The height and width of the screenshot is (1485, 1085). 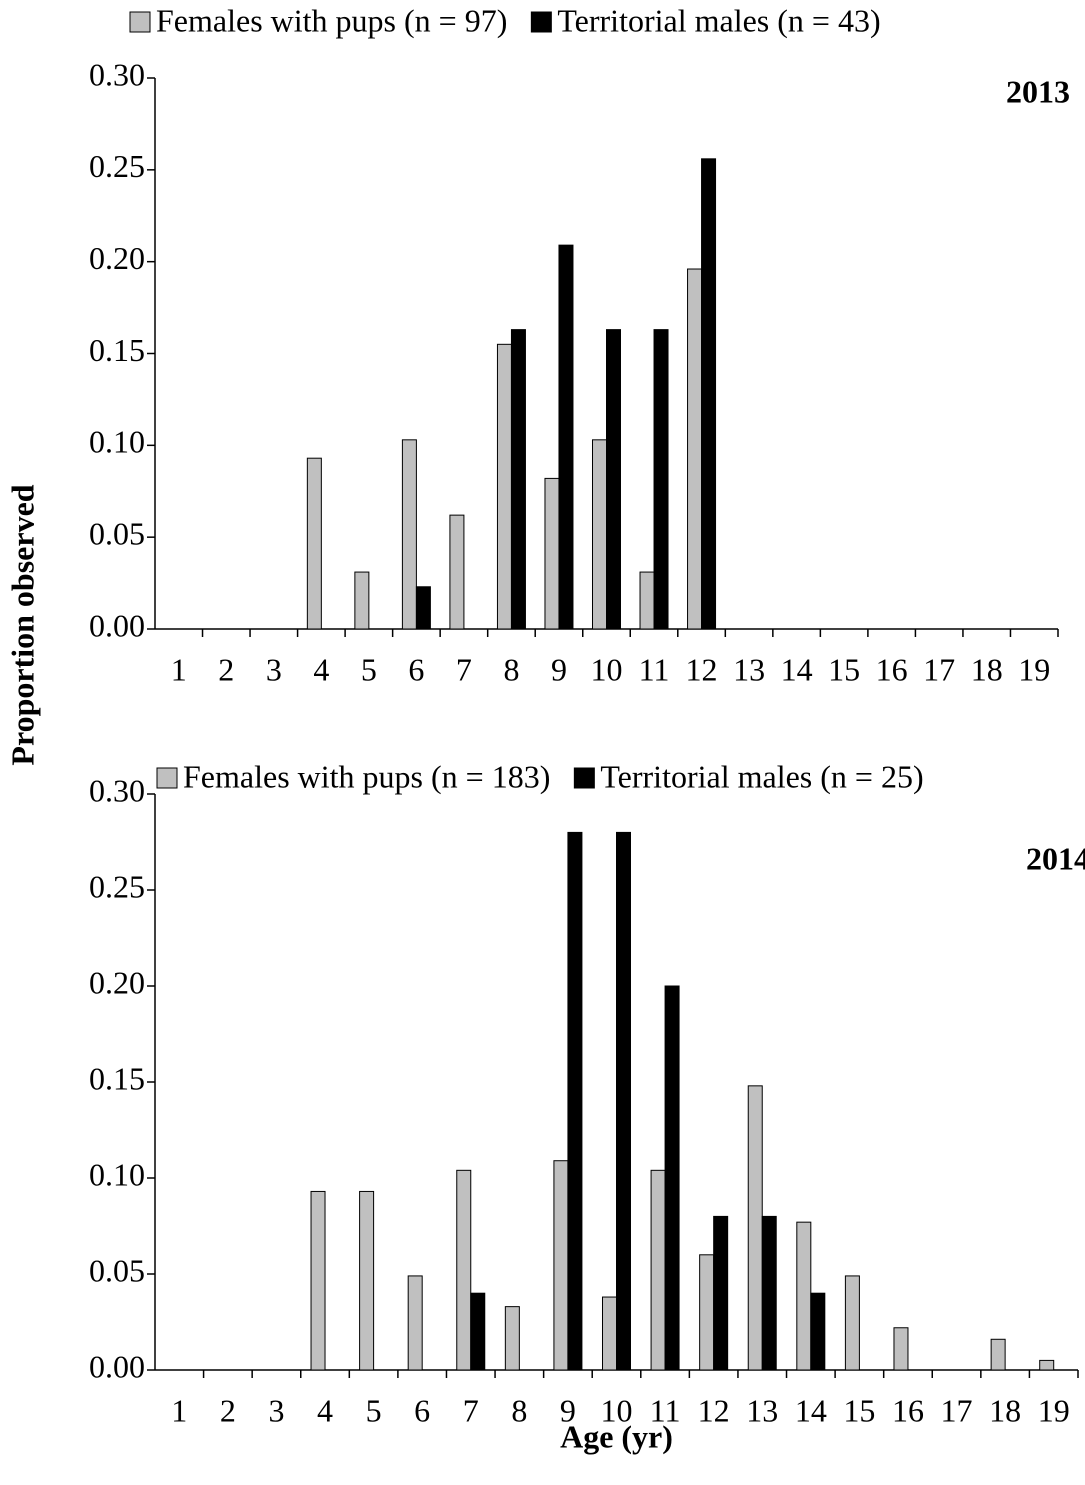 I want to click on annotation: 2013, so click(x=1038, y=91).